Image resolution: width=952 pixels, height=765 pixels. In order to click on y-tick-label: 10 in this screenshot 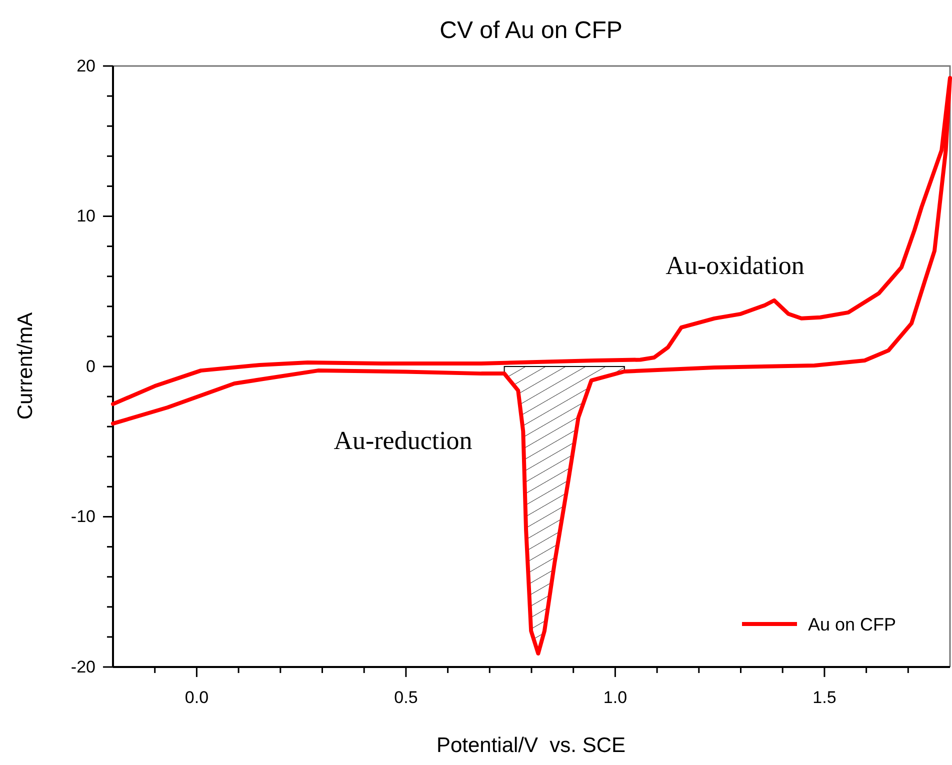, I will do `click(86, 216)`.